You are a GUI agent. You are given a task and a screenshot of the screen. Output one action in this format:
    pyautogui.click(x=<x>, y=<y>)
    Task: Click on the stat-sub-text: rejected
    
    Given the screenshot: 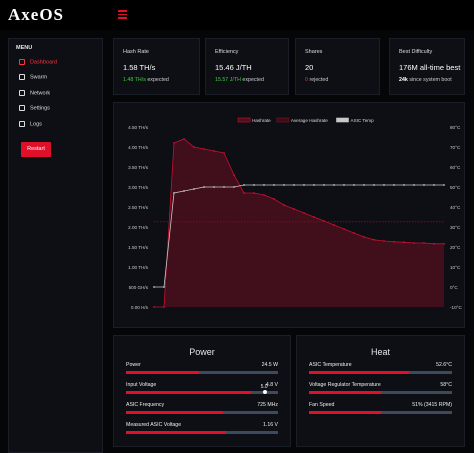 What is the action you would take?
    pyautogui.click(x=319, y=80)
    